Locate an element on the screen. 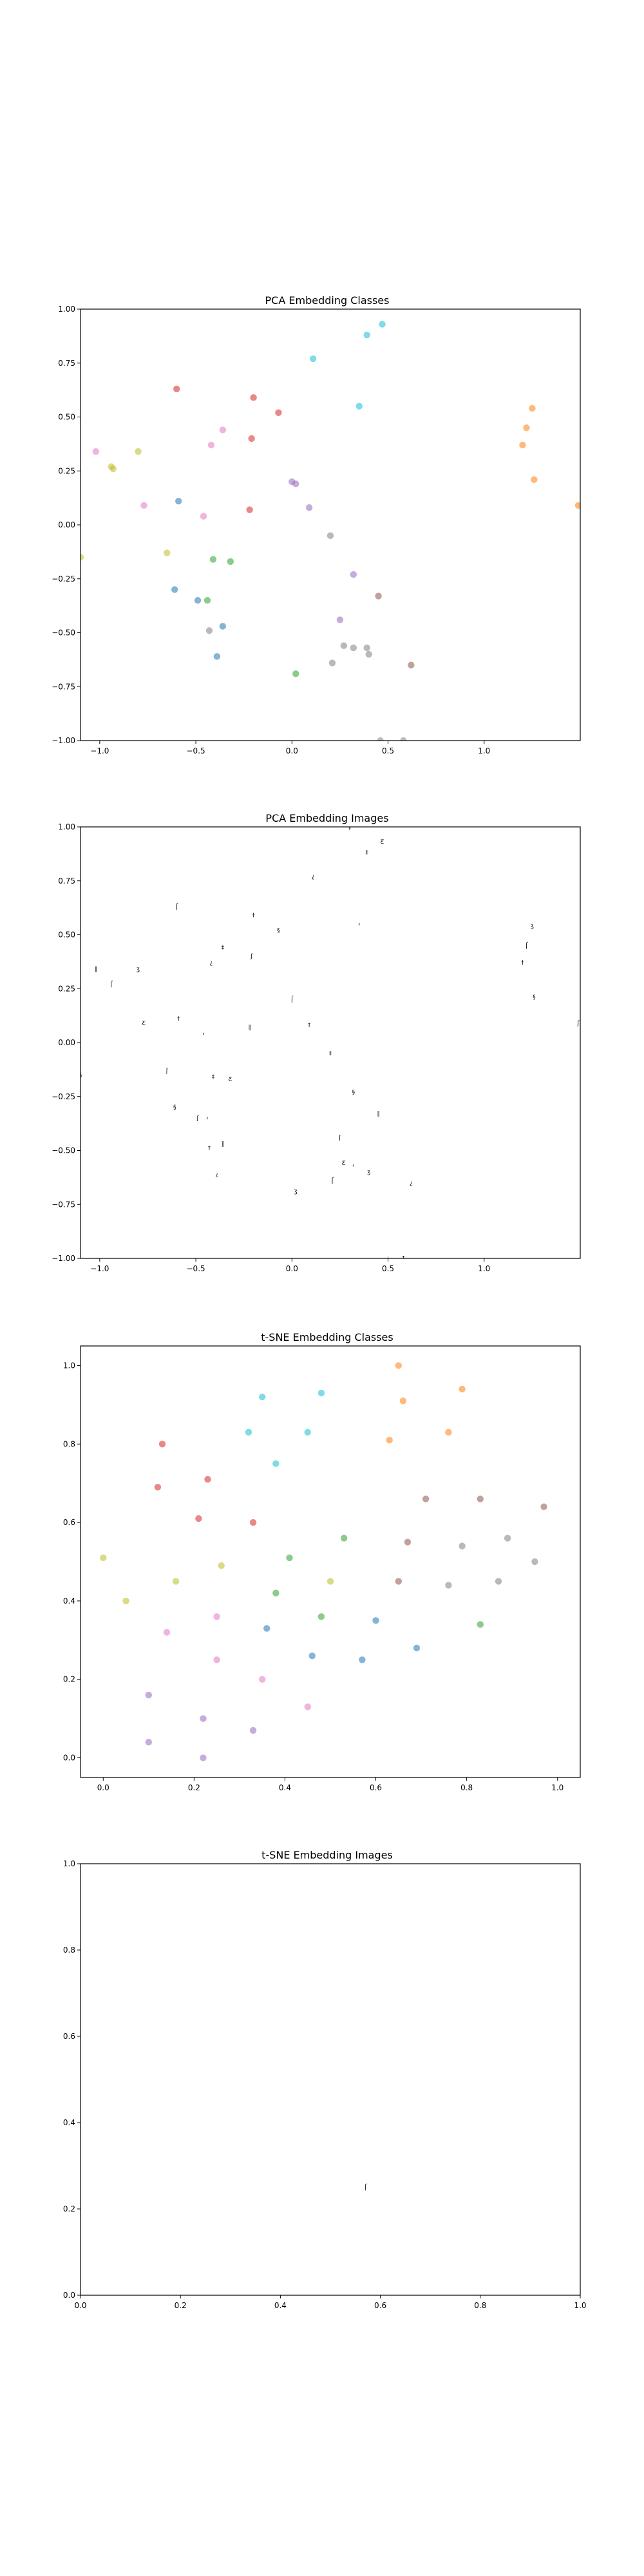 This screenshot has width=644, height=2576. x-tick-label: 0.5 is located at coordinates (388, 750).